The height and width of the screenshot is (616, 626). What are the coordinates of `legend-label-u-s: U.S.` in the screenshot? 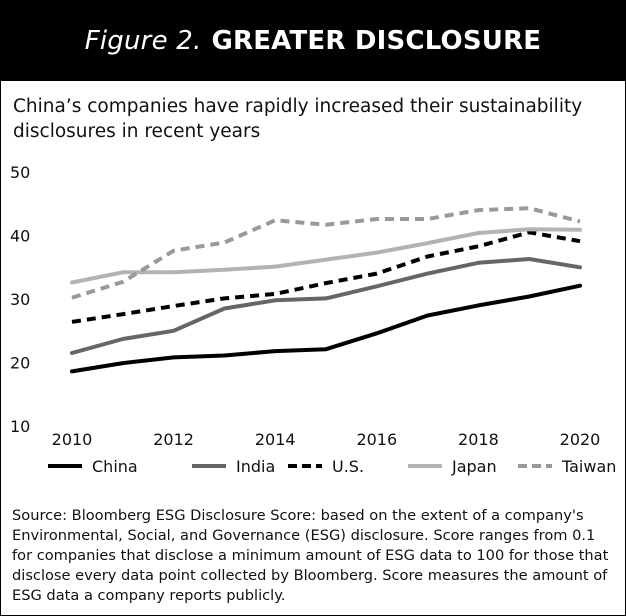 It's located at (348, 466).